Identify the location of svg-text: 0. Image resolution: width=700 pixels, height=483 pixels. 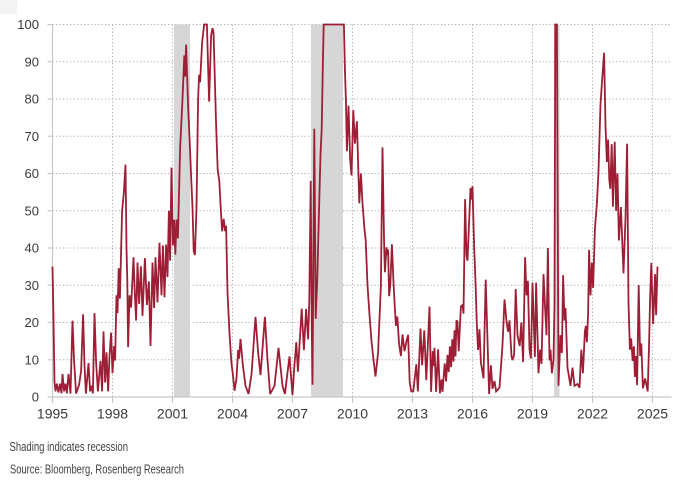
(35, 397).